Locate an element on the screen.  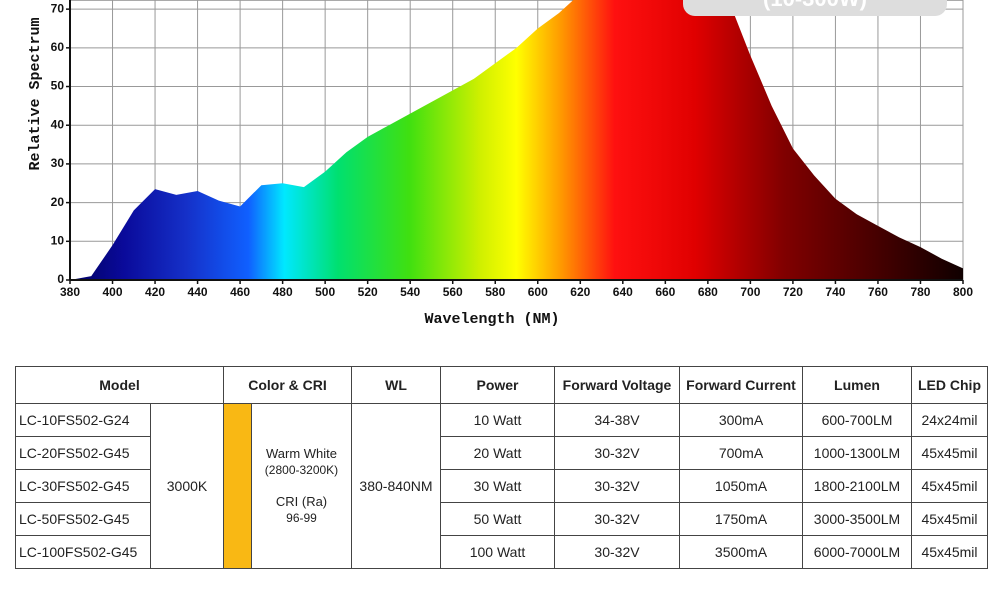
color-line: CRI (Ra) is located at coordinates (301, 501).